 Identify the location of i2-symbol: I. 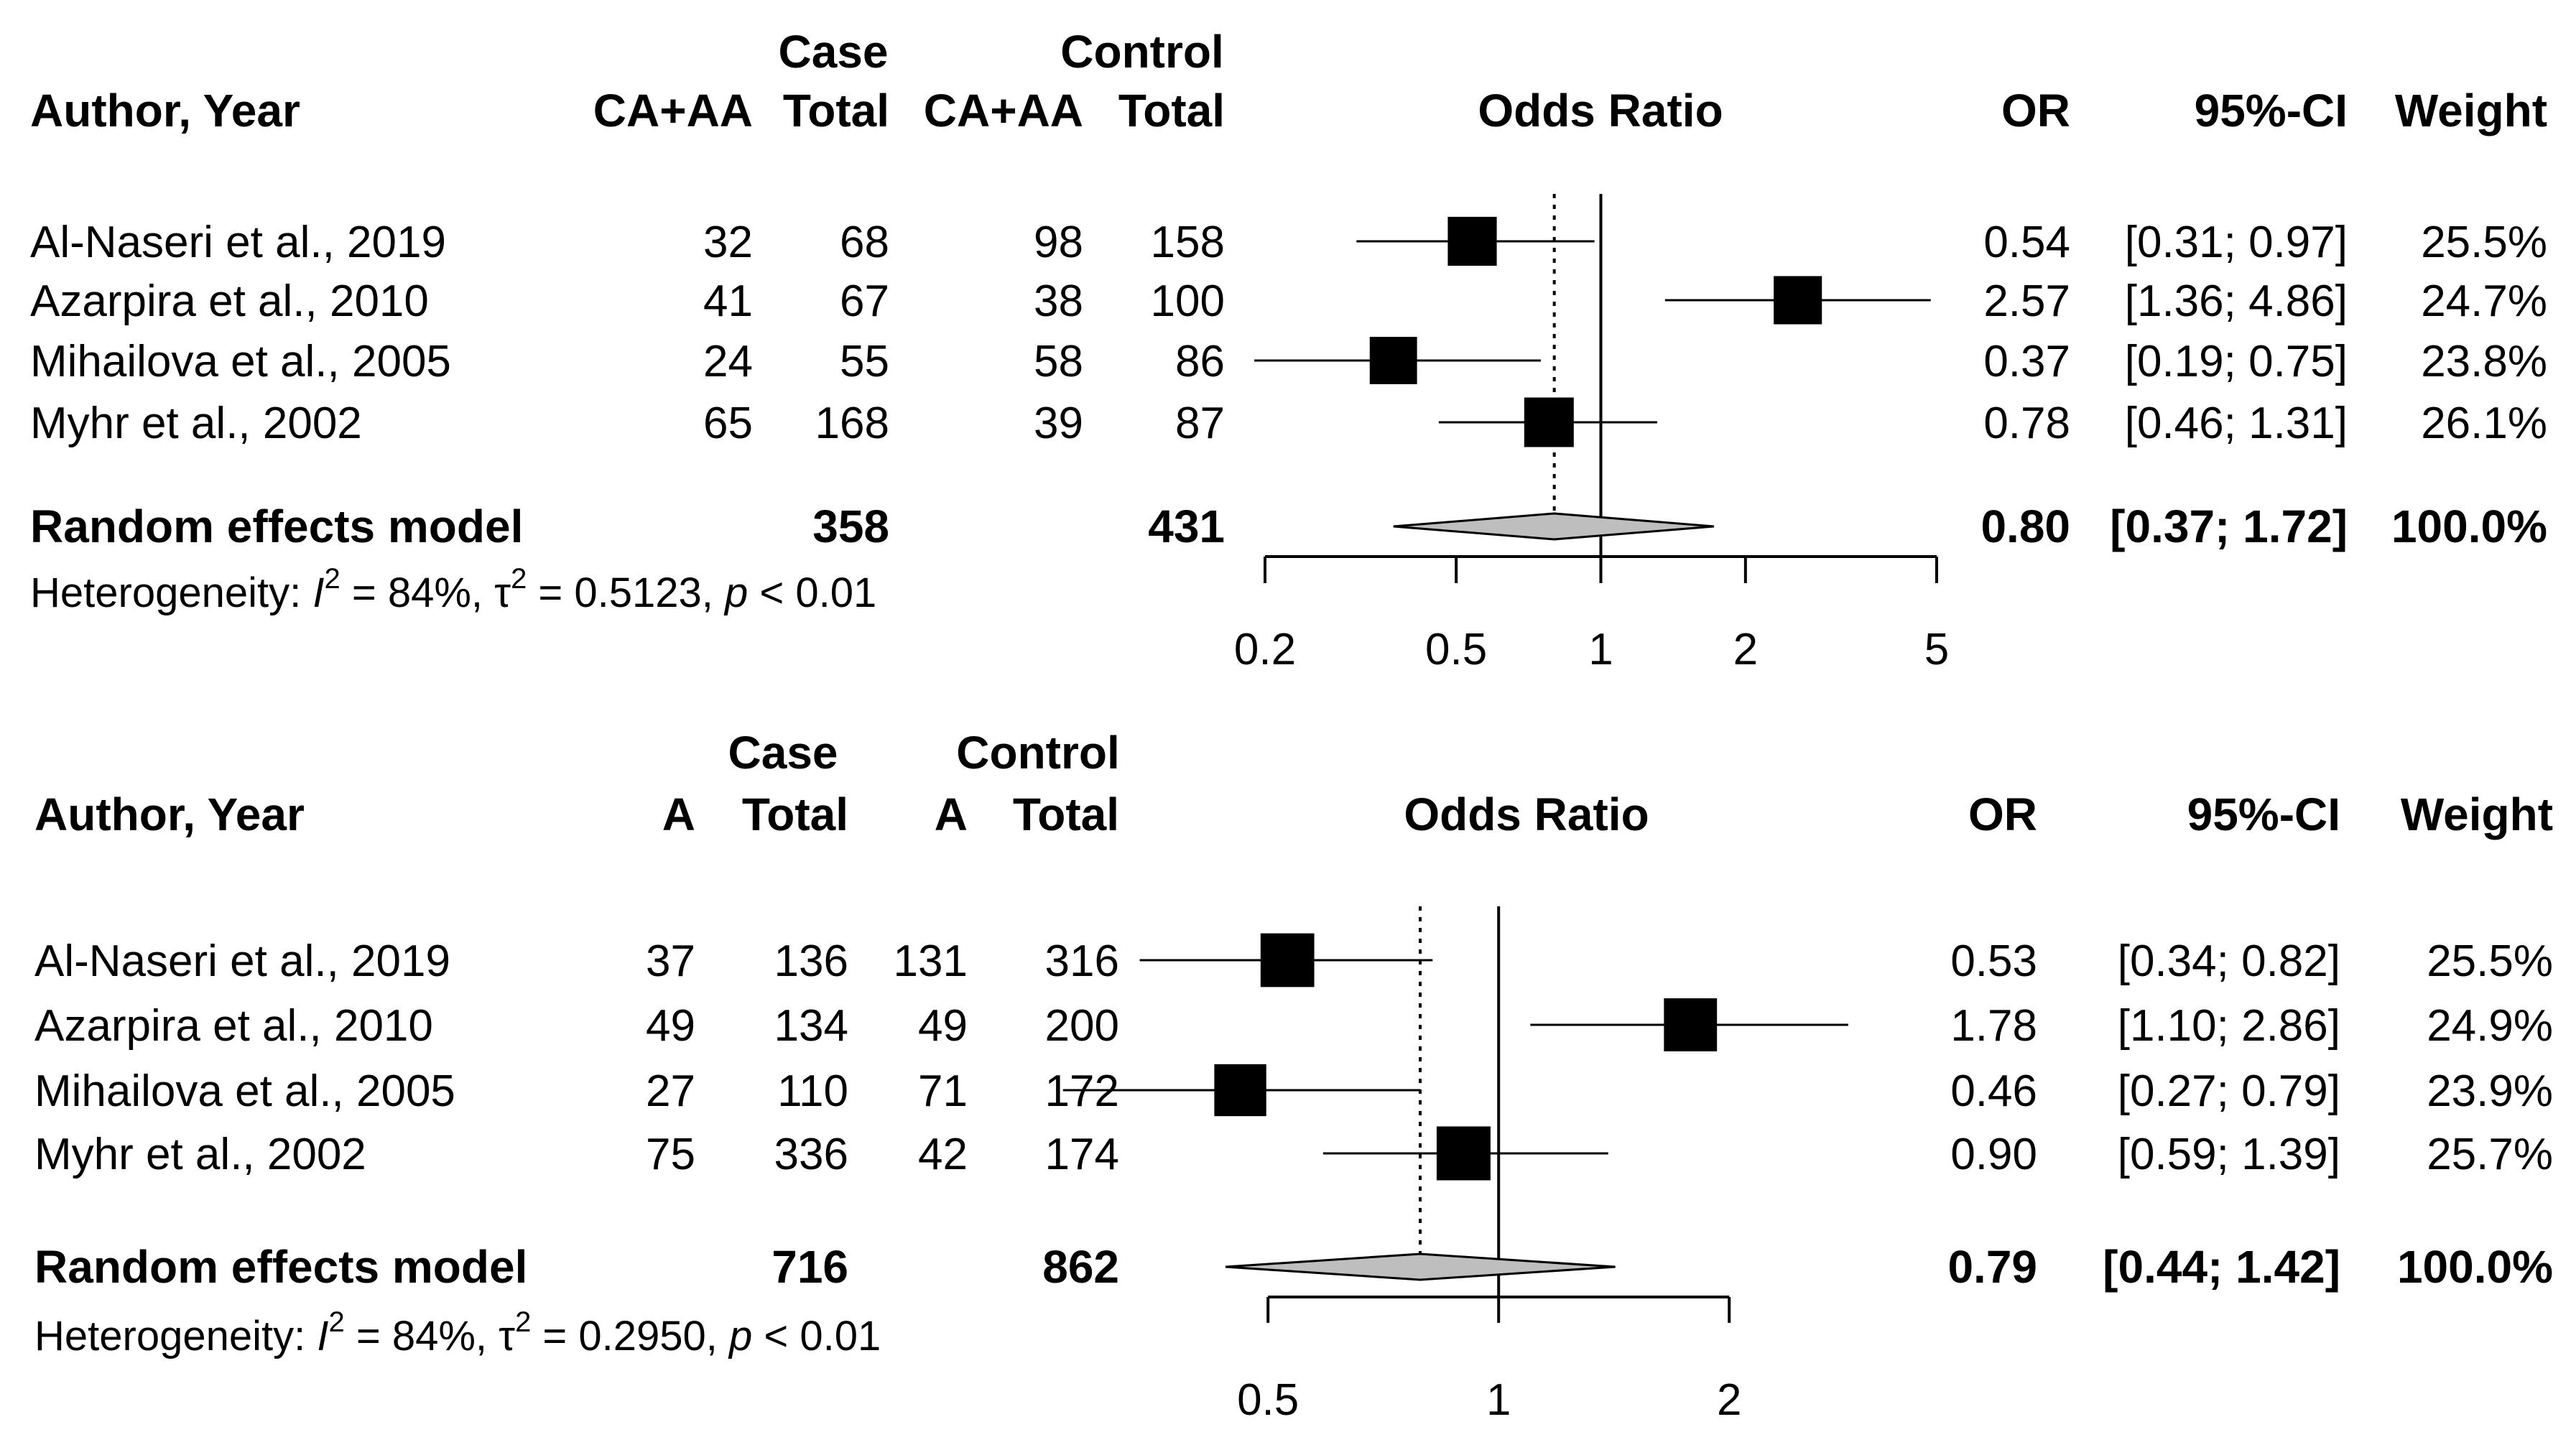
(318, 593).